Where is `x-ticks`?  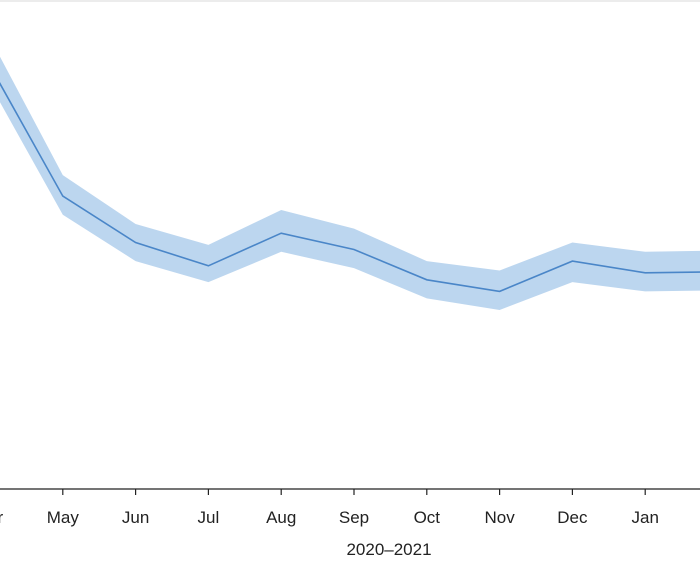
x-ticks is located at coordinates (354, 492).